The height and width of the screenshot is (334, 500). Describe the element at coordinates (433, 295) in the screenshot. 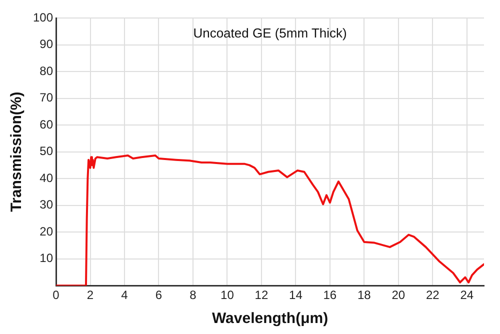

I see `x-tick-label: 22` at that location.